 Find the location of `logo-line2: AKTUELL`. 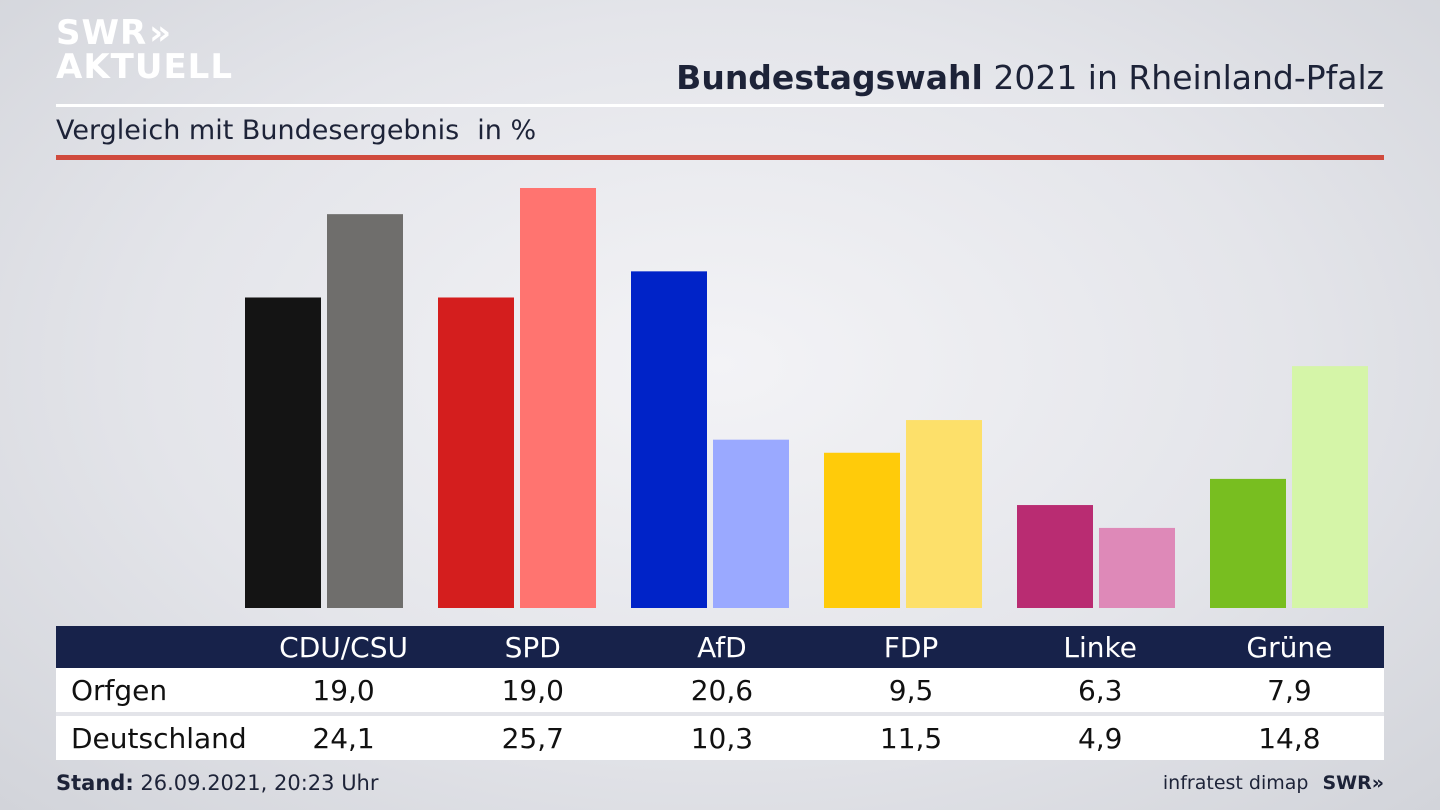

logo-line2: AKTUELL is located at coordinates (145, 67).